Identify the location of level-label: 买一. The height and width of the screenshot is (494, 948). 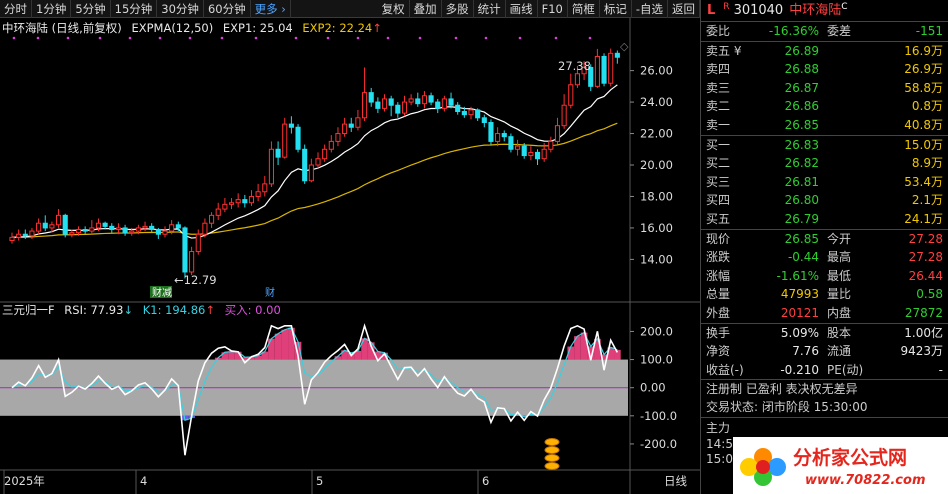
(718, 144).